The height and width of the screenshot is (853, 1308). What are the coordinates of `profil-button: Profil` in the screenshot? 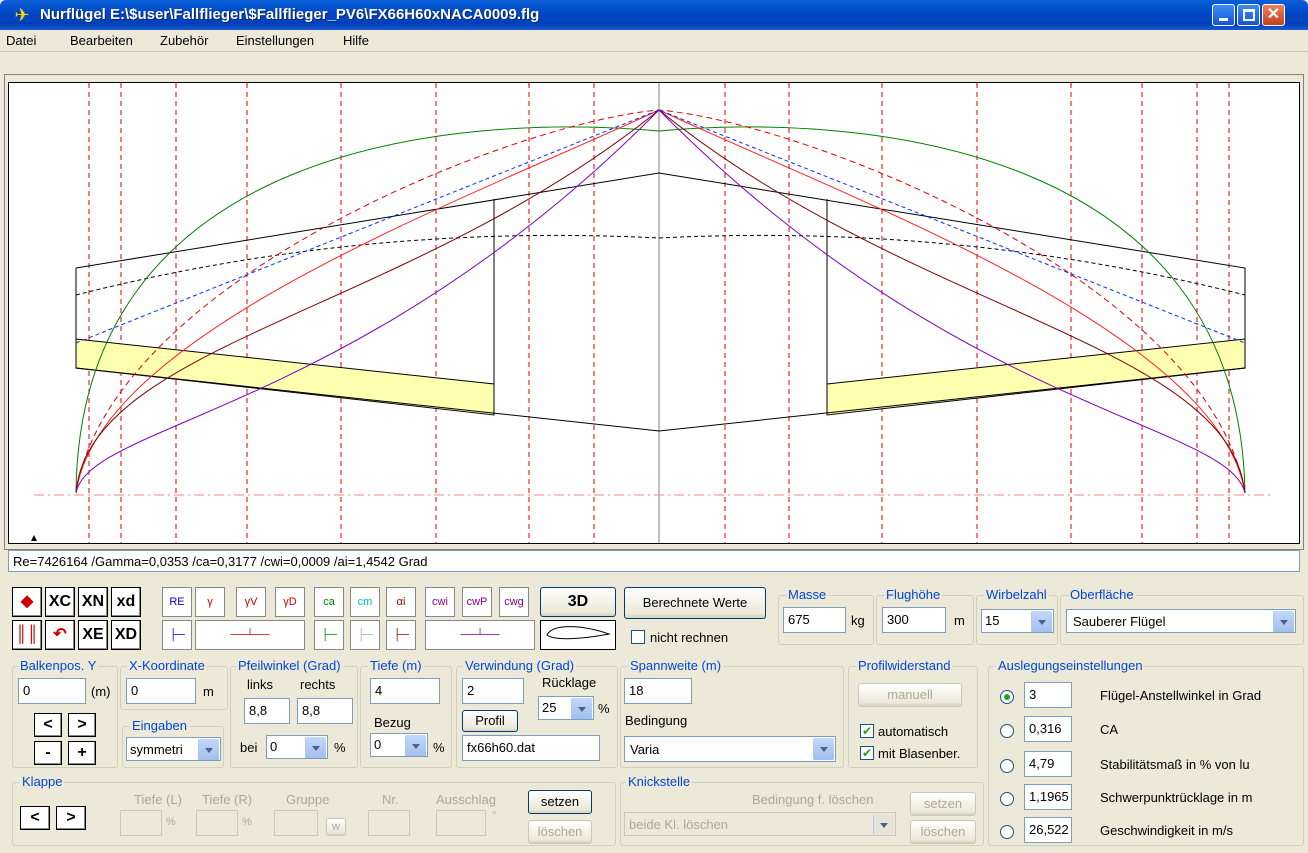 It's located at (490, 721).